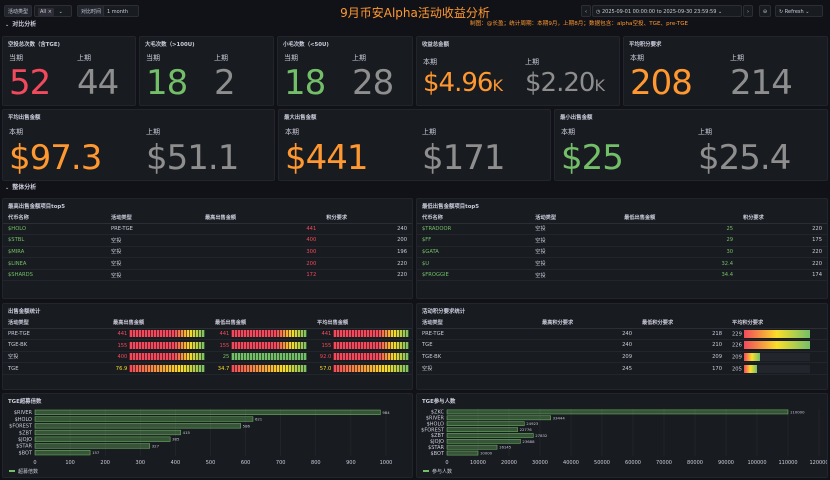 The height and width of the screenshot is (480, 830). Describe the element at coordinates (439, 402) in the screenshot. I see `panel-title: TGE参与人数` at that location.